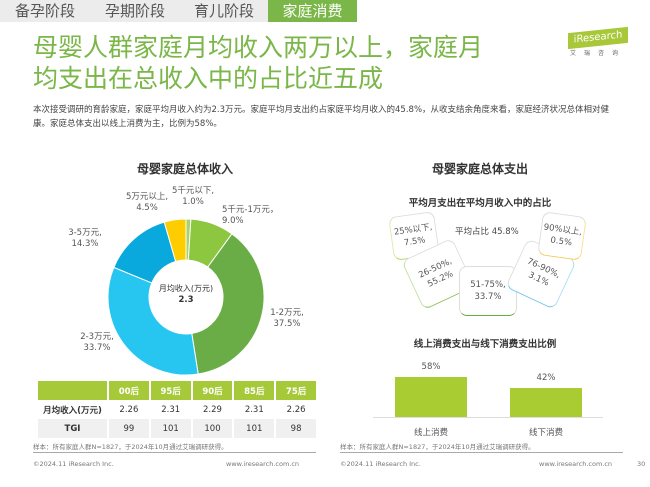 The width and height of the screenshot is (650, 487). I want to click on table-cell: 98, so click(296, 428).